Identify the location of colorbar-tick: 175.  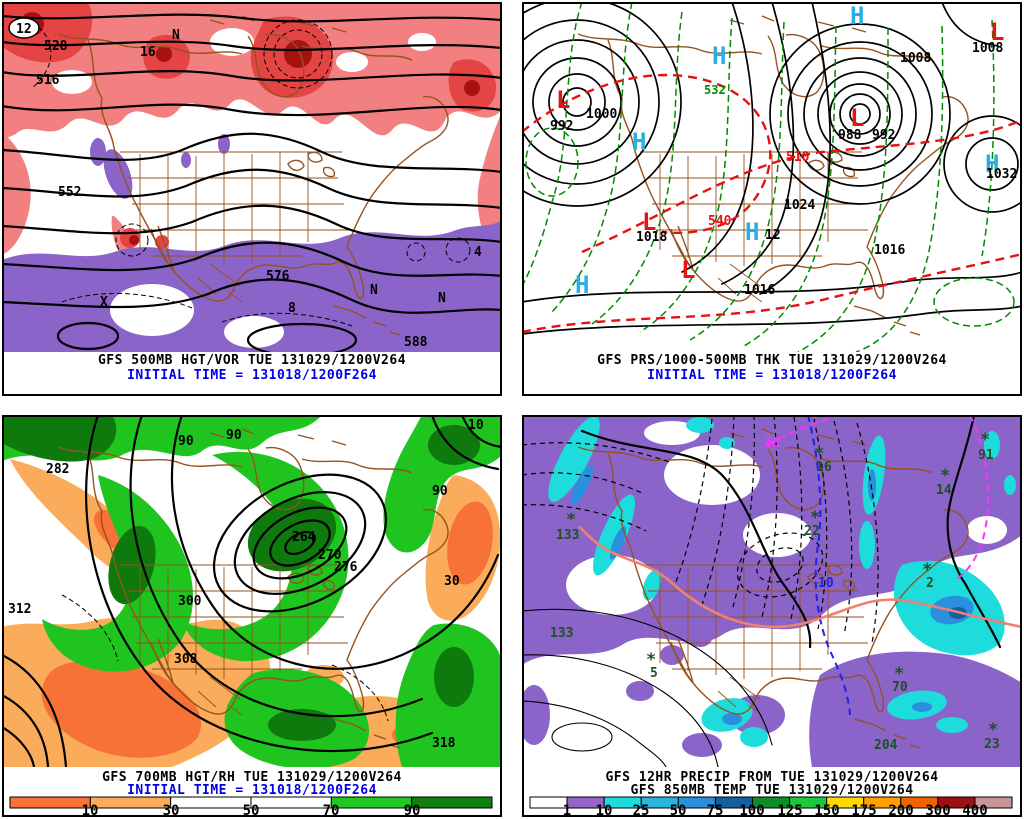
(863, 810).